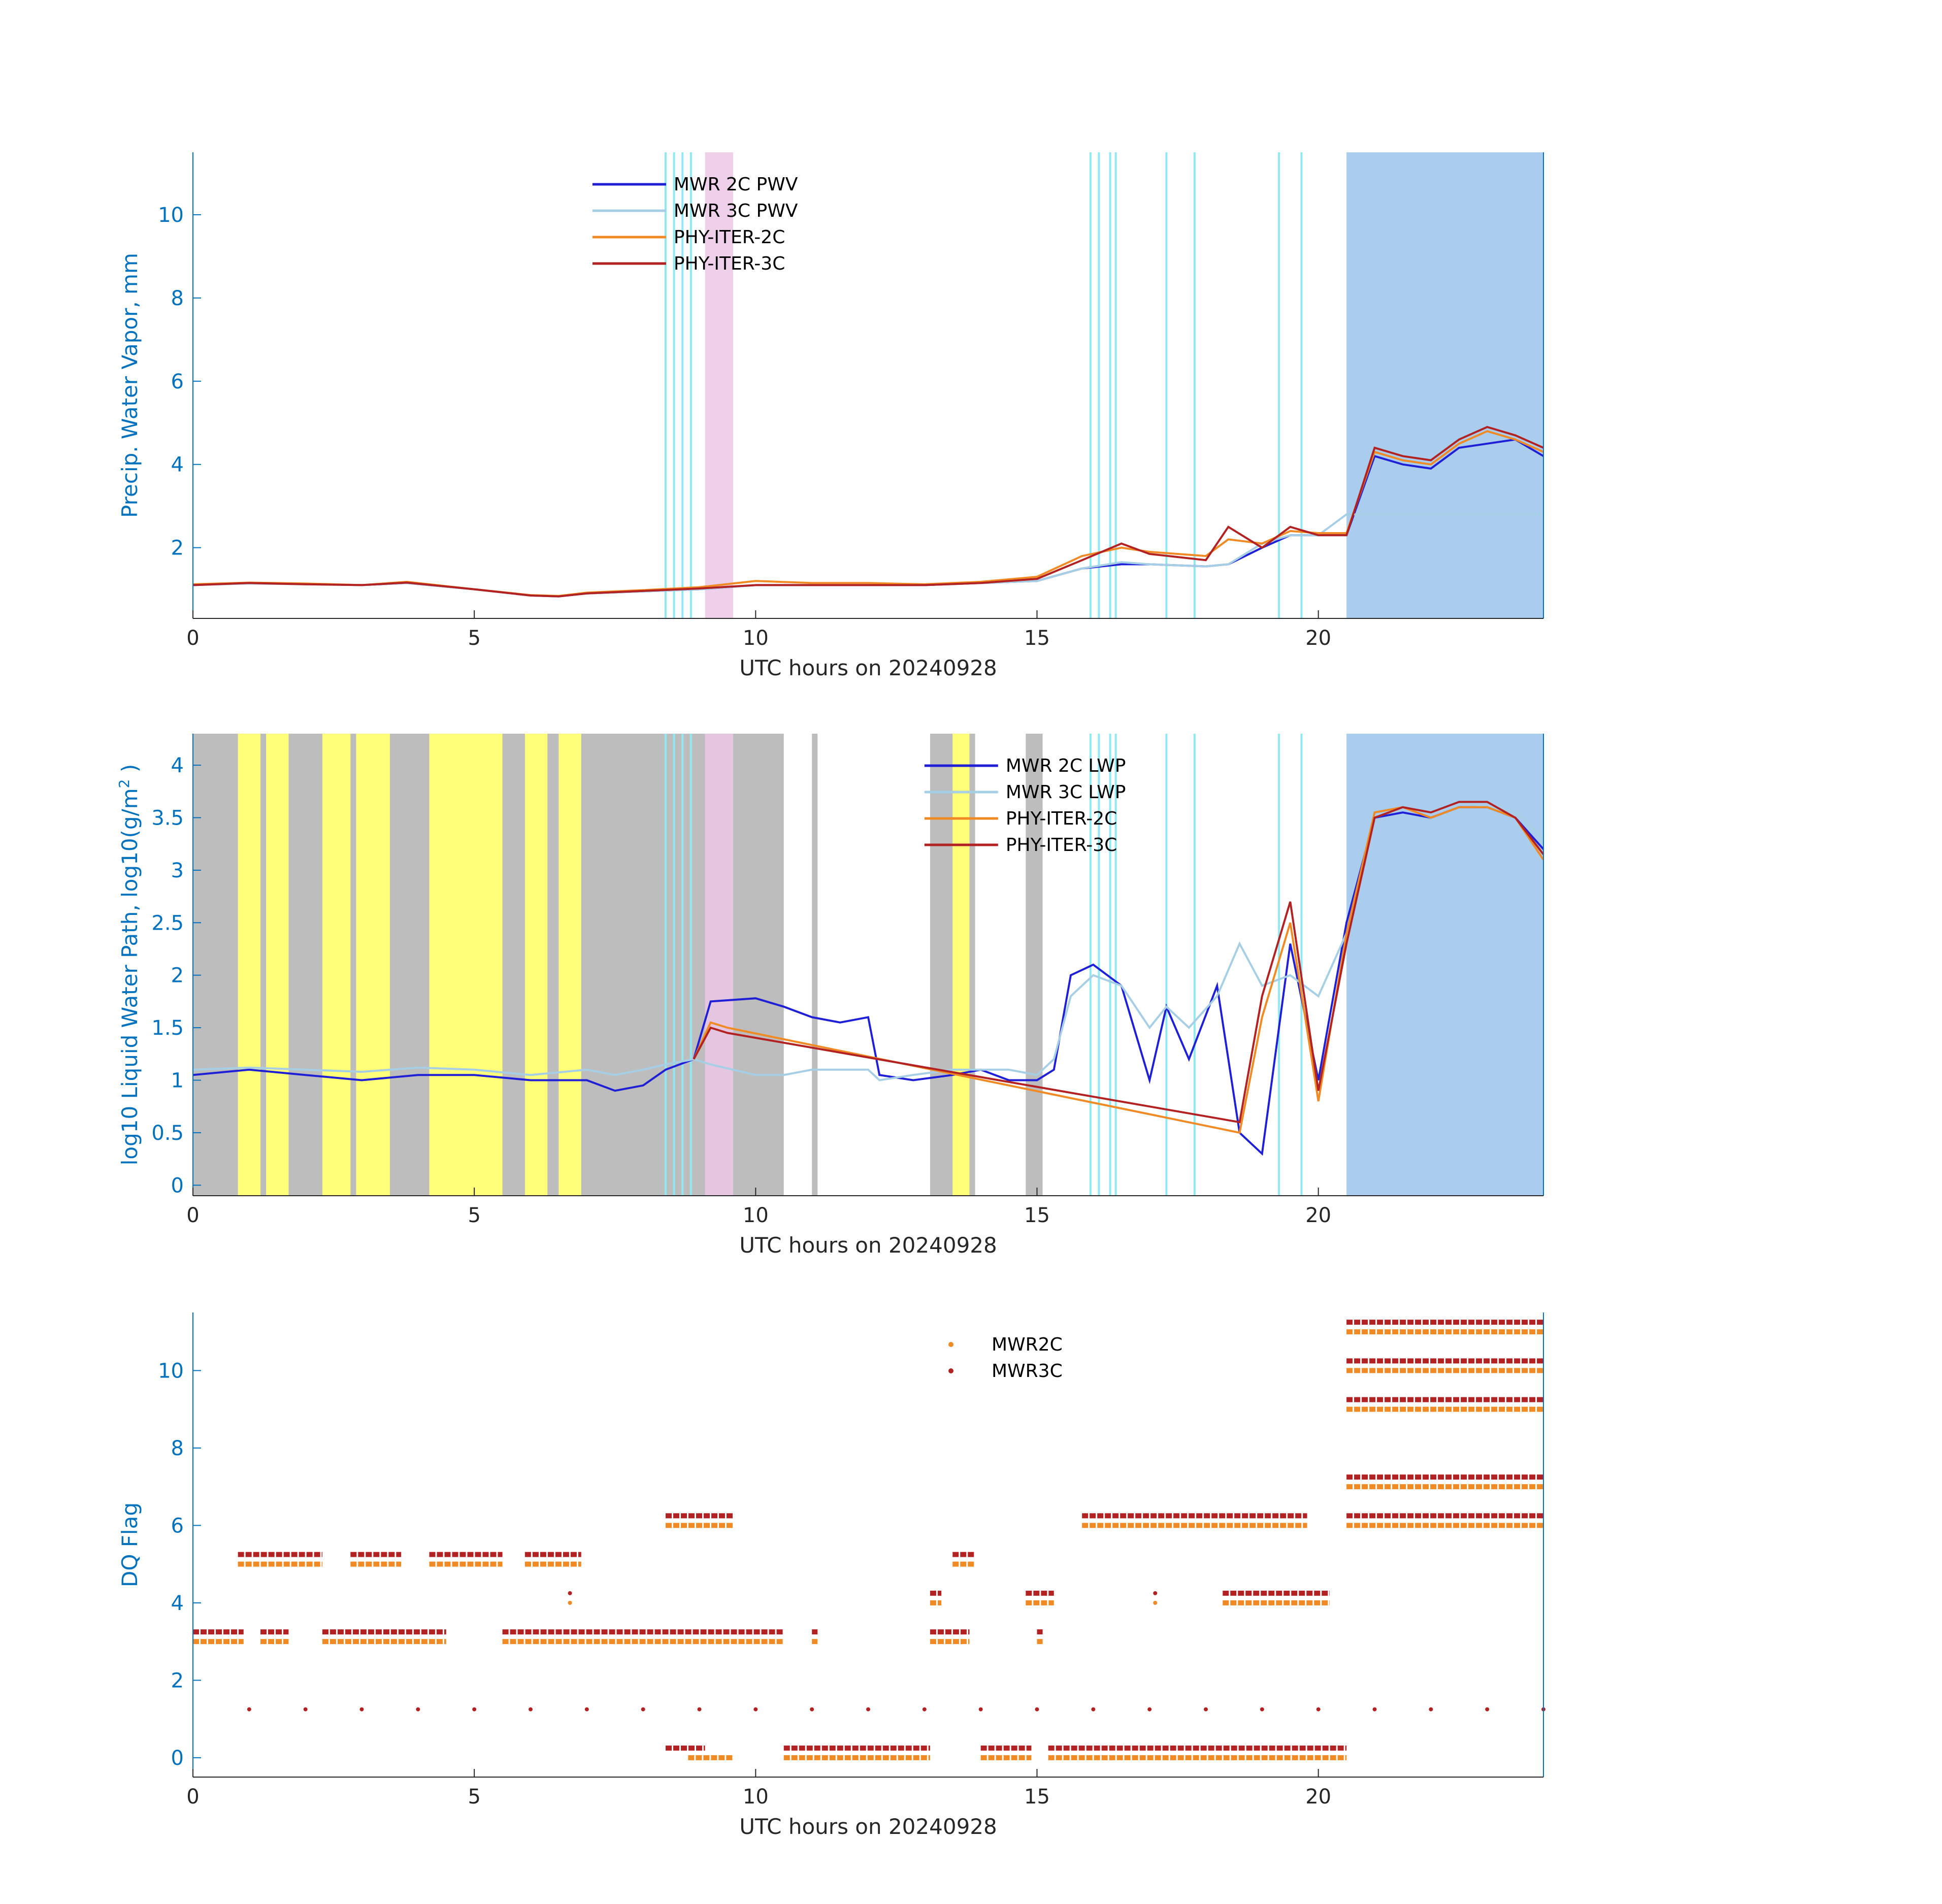 The height and width of the screenshot is (1904, 1942). I want to click on legend-label: MWR 3C LWP, so click(1066, 793).